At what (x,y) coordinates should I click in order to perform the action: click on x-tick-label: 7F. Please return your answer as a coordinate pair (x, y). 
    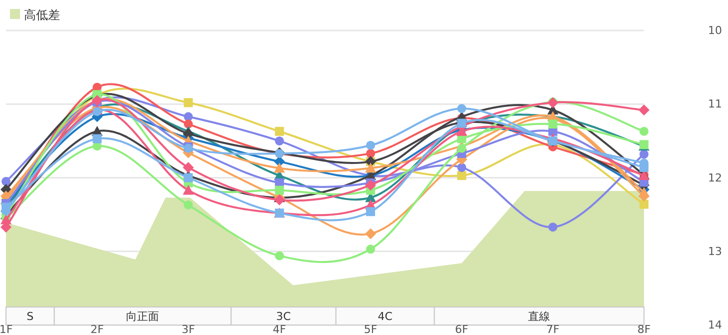
    Looking at the image, I should click on (553, 329).